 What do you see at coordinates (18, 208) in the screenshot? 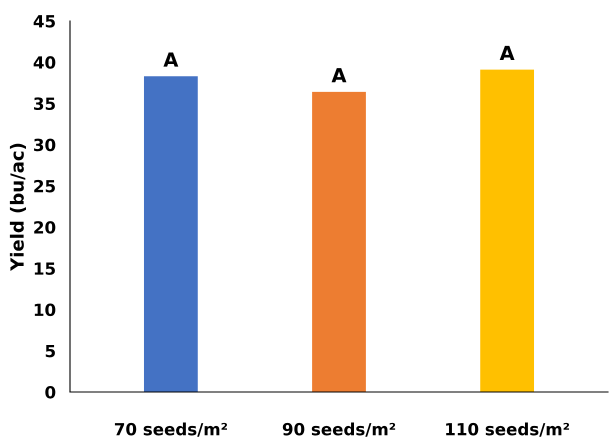
I see `y-axis-title: Yield (bu/ac)` at bounding box center [18, 208].